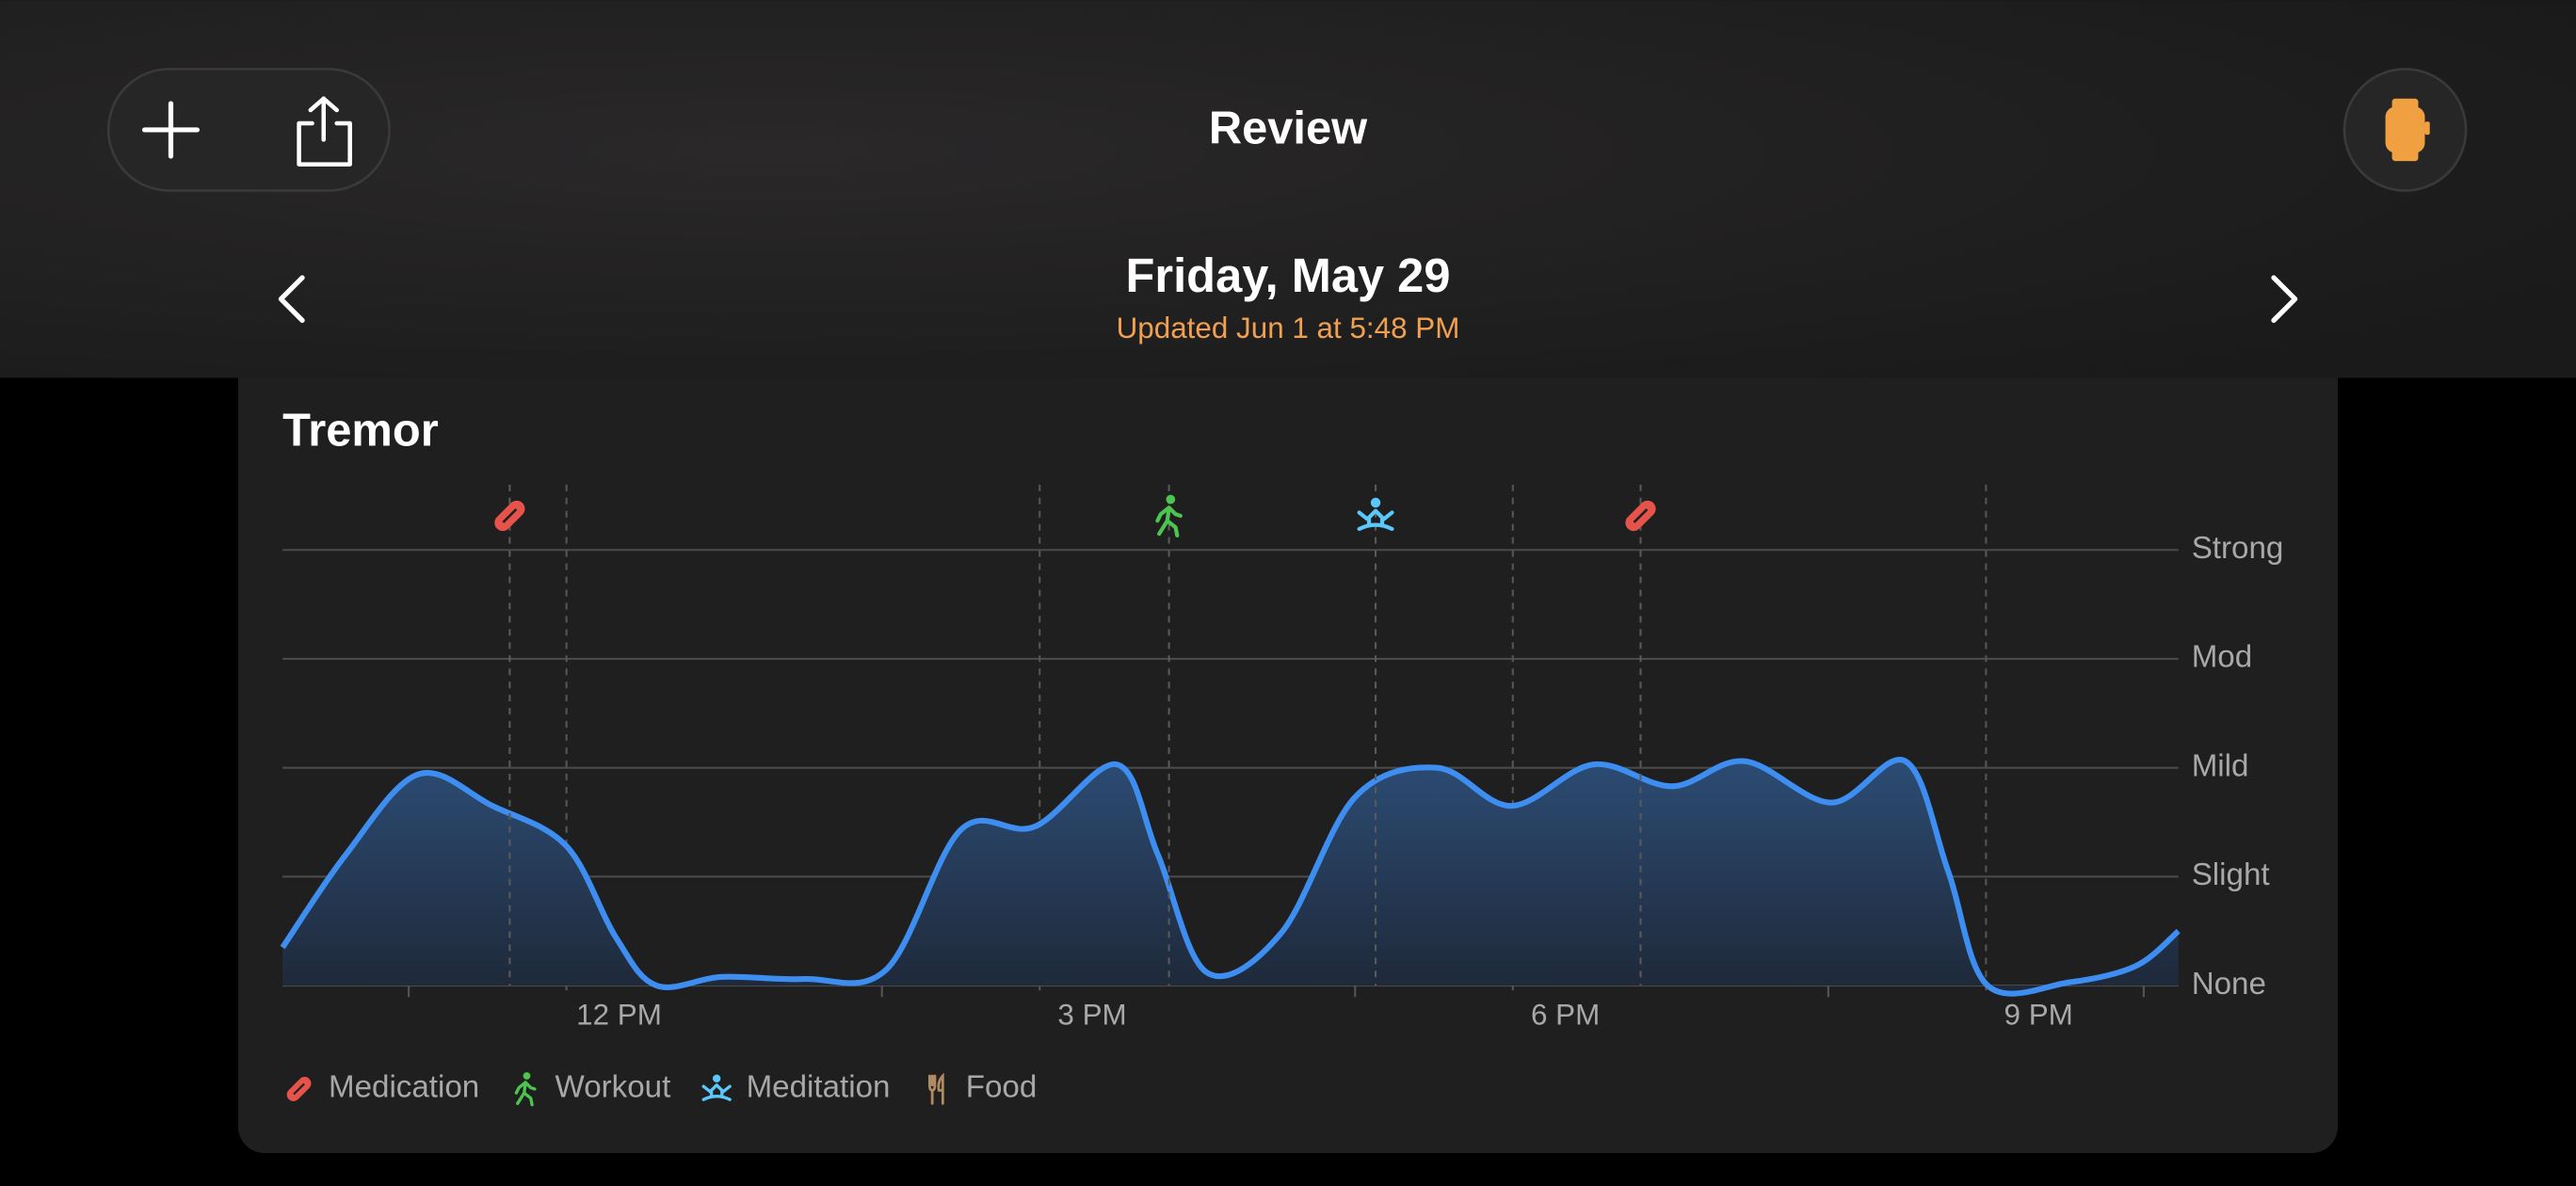  What do you see at coordinates (613, 1087) in the screenshot?
I see `legend-label: Workout` at bounding box center [613, 1087].